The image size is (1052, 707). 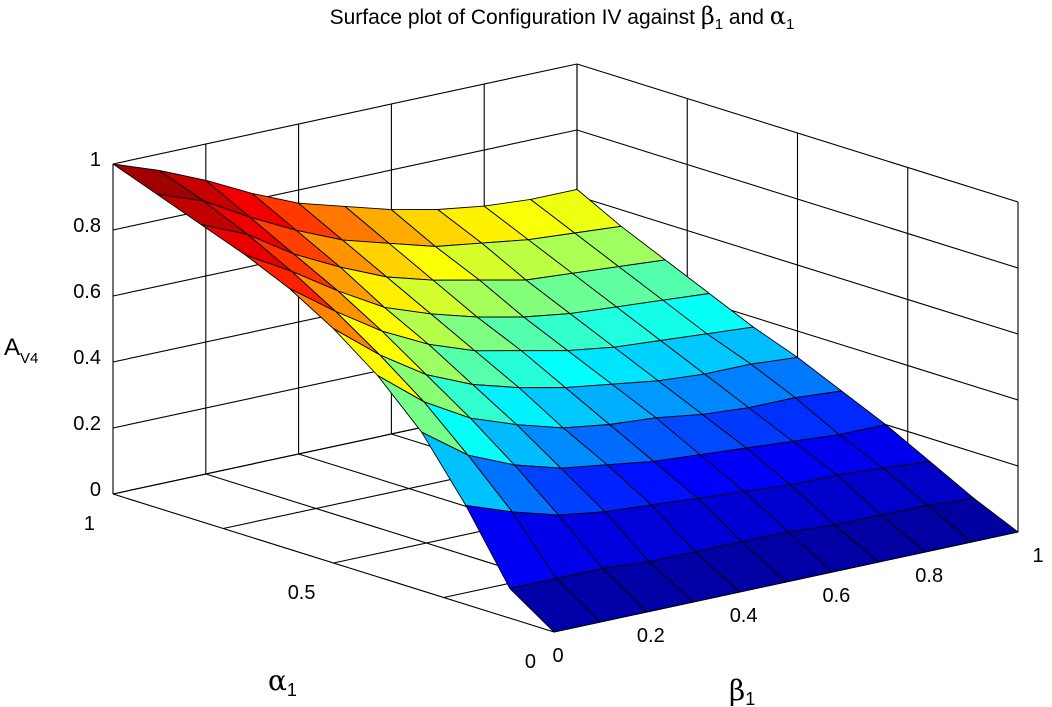 I want to click on chart-title-and: and, so click(x=746, y=17).